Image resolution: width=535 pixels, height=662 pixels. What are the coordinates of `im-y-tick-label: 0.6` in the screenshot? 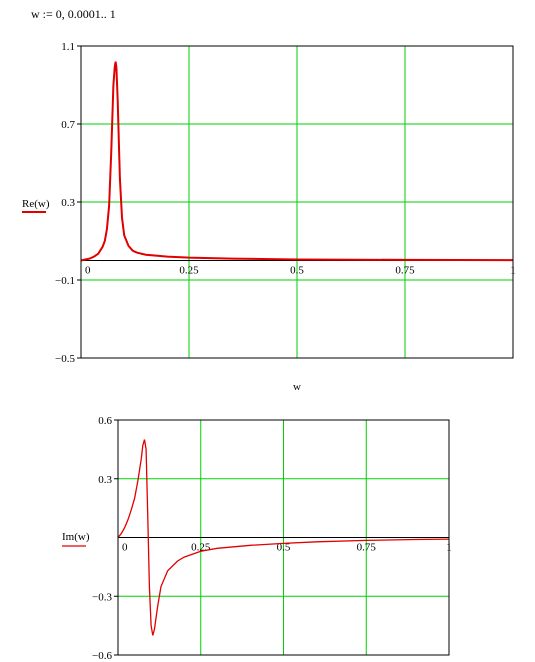 It's located at (105, 421).